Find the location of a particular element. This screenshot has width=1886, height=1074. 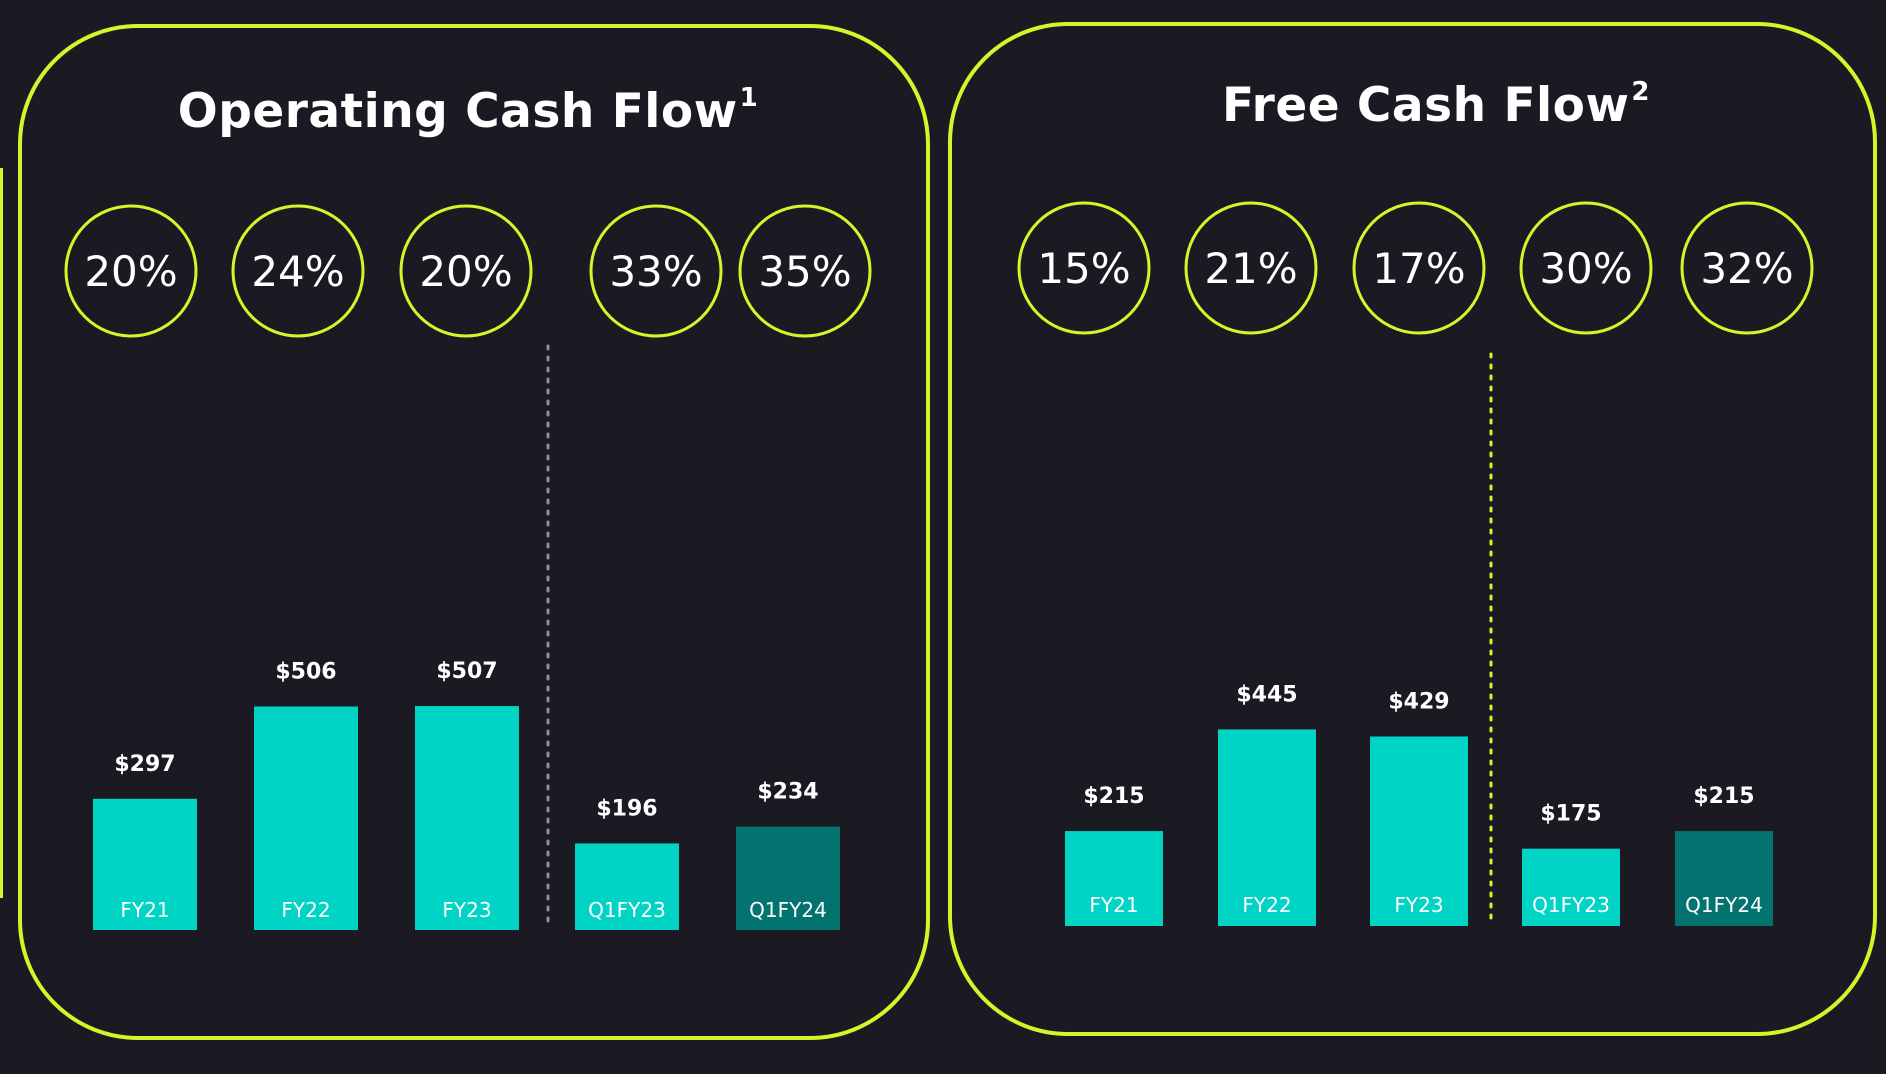

ocf-margin-label-3: 33% is located at coordinates (655, 271).